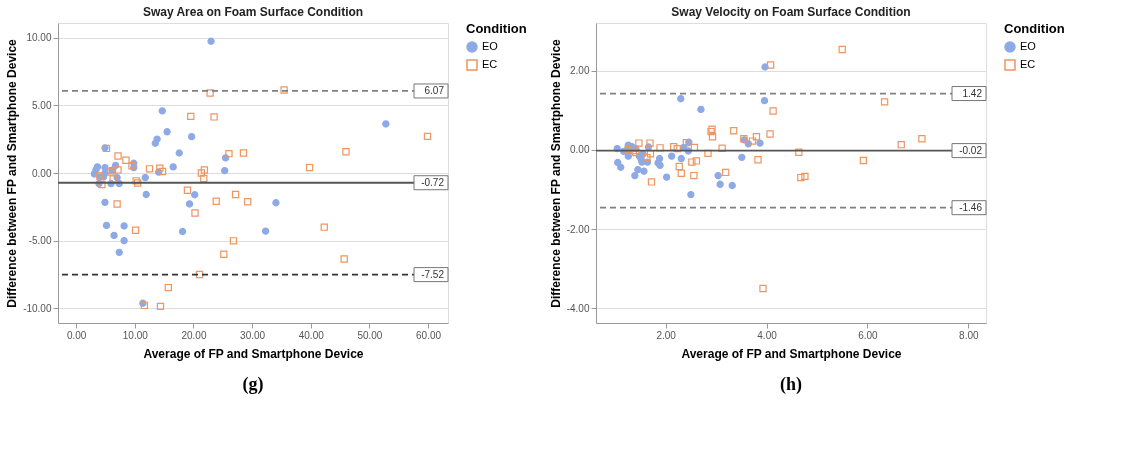  I want to click on x-tick-label: 50.00, so click(370, 335).